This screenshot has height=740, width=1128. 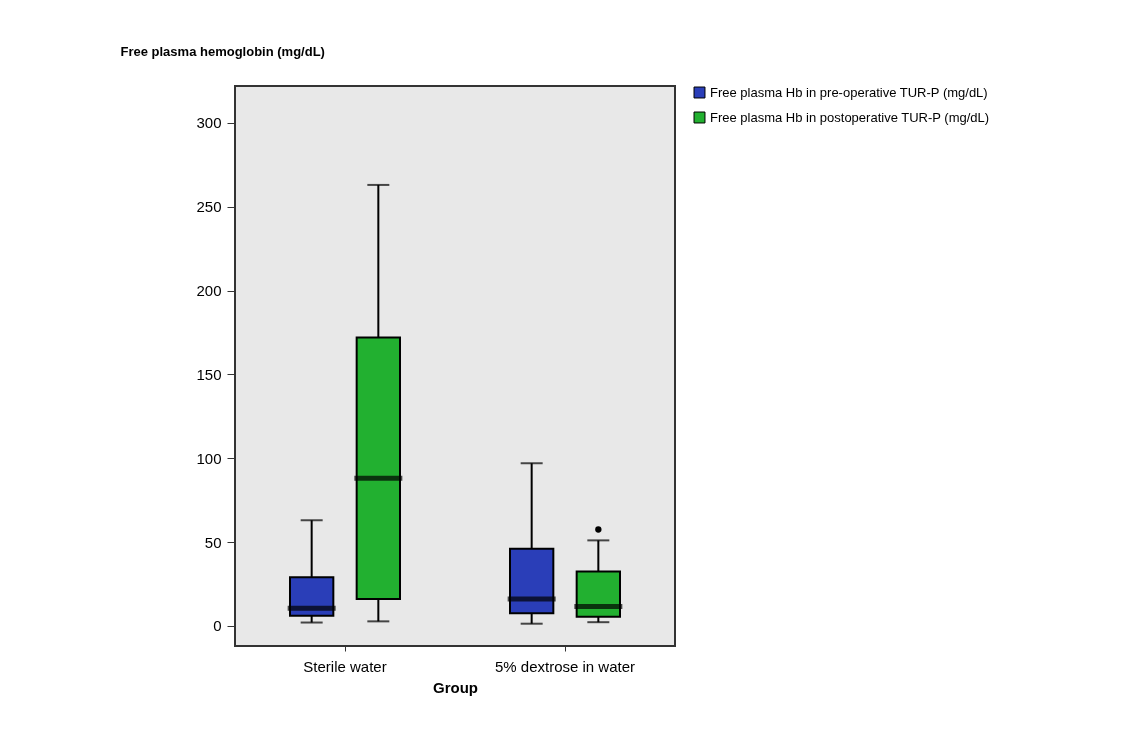 I want to click on legend-label: Free plasma Hb in postoperative TUR-P (mg/dL), so click(x=850, y=117).